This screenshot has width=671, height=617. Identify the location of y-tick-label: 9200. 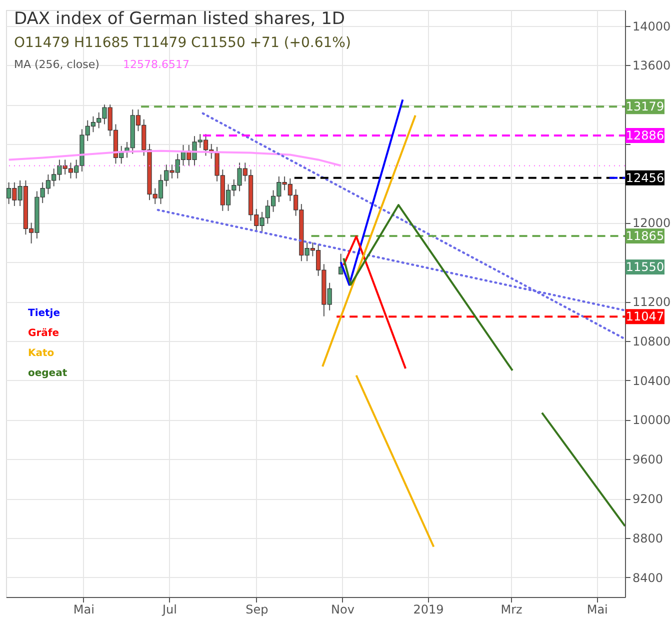
(648, 499).